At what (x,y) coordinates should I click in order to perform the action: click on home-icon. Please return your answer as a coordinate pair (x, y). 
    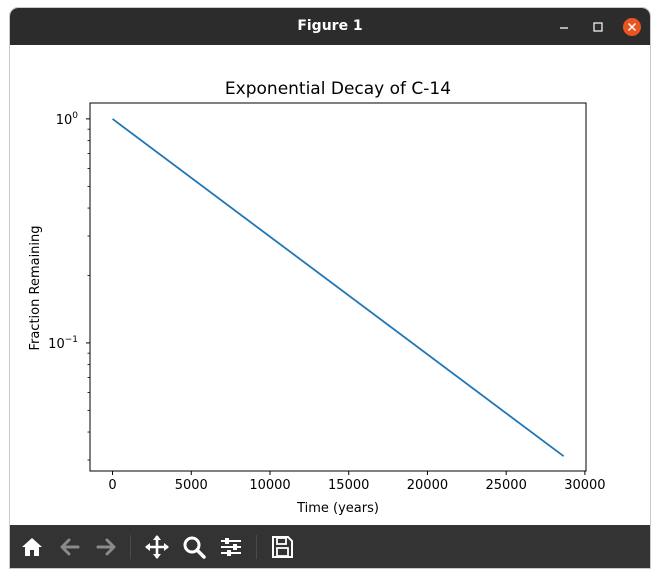
    Looking at the image, I should click on (32, 547).